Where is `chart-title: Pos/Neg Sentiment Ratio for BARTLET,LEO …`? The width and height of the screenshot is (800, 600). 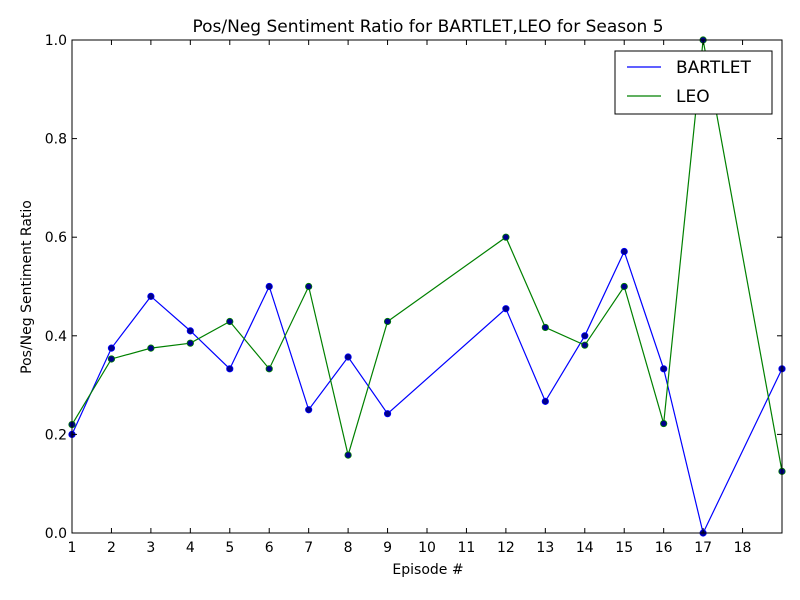 chart-title: Pos/Neg Sentiment Ratio for BARTLET,LEO … is located at coordinates (427, 27).